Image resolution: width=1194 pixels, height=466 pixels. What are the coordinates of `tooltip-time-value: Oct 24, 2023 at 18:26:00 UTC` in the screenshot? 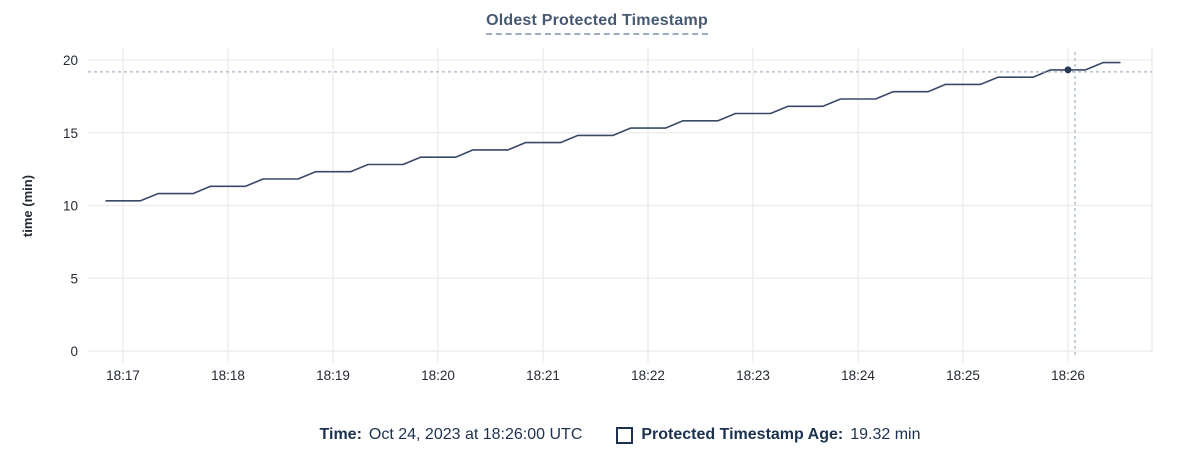 It's located at (475, 434).